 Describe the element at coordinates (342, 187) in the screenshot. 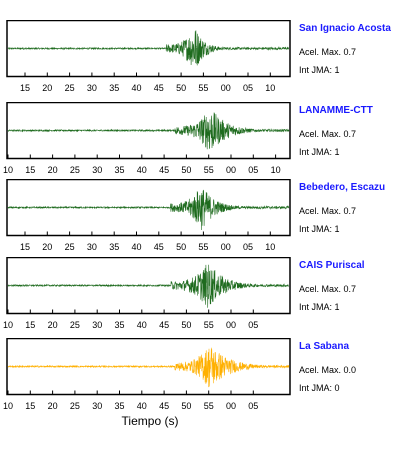

I see `station-name: Bebedero, Escazu` at that location.